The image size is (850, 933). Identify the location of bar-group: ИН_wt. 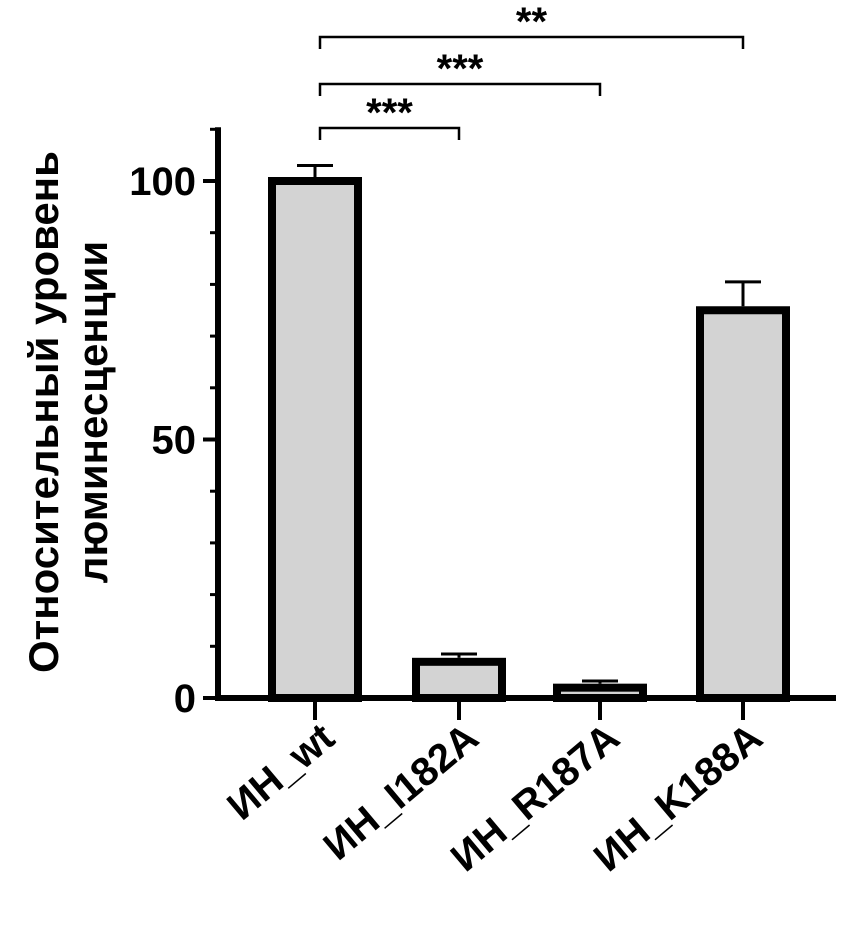
(290, 496).